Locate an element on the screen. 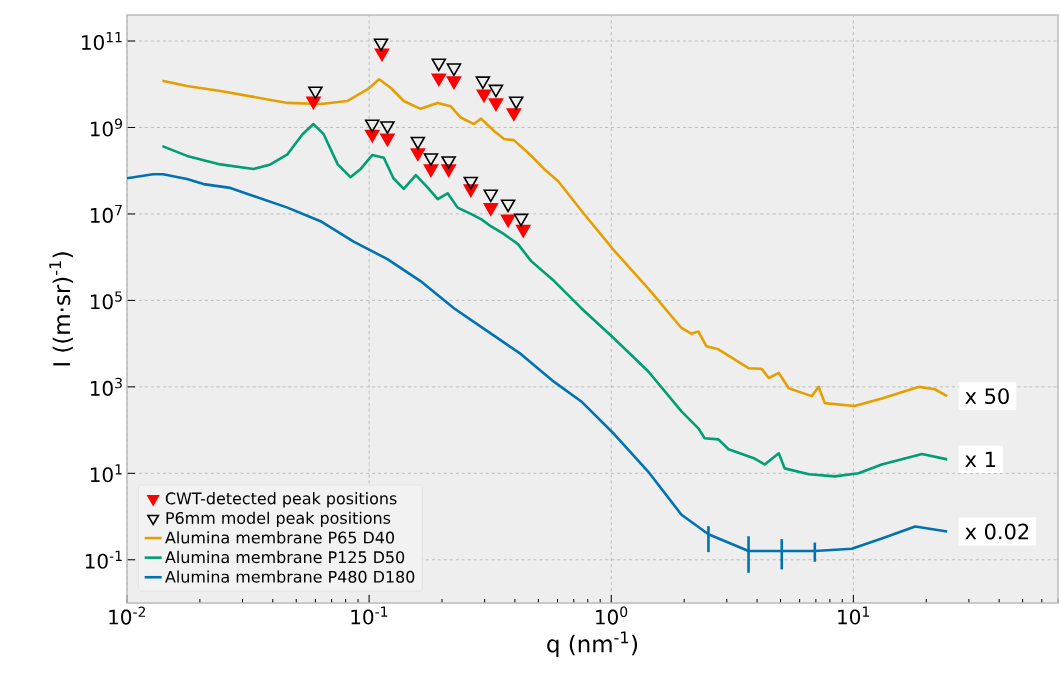 The width and height of the screenshot is (1061, 684). y-tick-label: 10$^{7}$ is located at coordinates (106, 213).